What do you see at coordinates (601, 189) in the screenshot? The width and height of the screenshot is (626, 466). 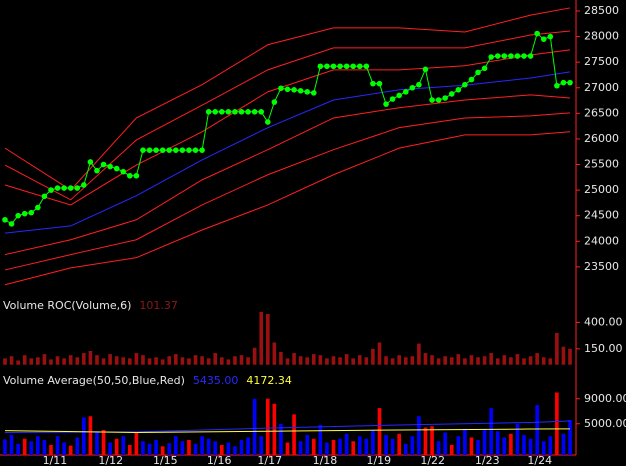 I see `y-tick-label: 25000` at bounding box center [601, 189].